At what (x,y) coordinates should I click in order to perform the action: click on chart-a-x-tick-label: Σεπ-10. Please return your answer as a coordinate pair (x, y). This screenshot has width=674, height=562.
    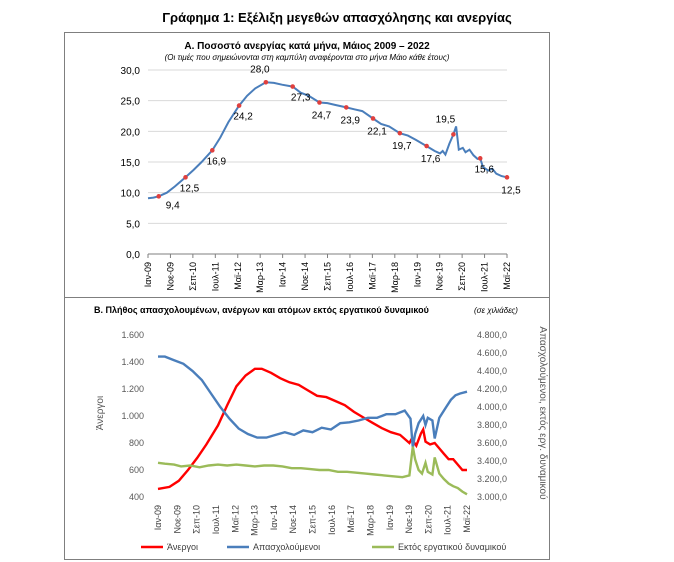
    Looking at the image, I should click on (193, 276).